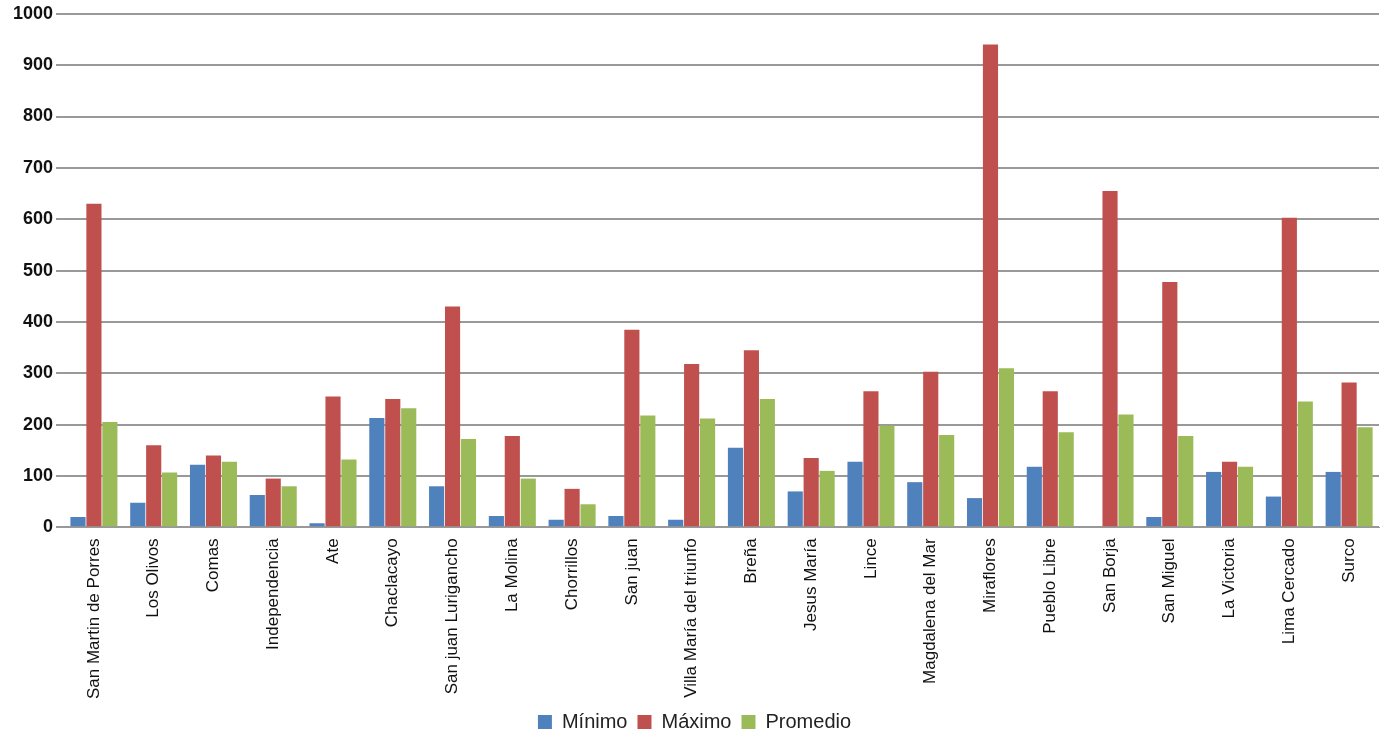  What do you see at coordinates (452, 616) in the screenshot?
I see `x-tick-label: San juan Lurigancho` at bounding box center [452, 616].